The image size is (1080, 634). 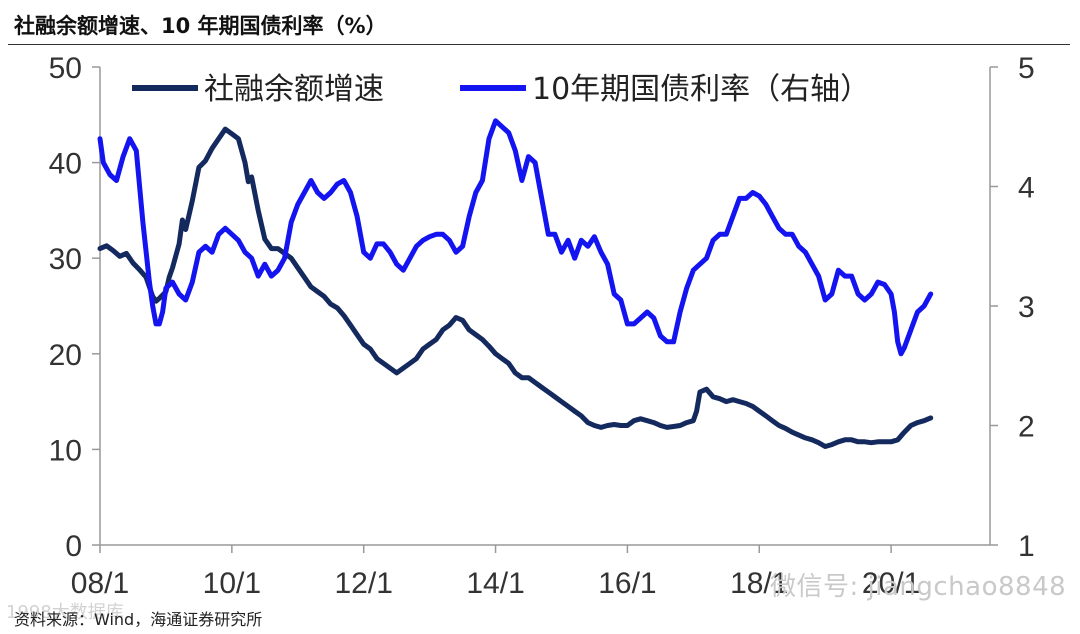 What do you see at coordinates (138, 619) in the screenshot?
I see `source-note: 资料来源：Wind，海通证券研究所` at bounding box center [138, 619].